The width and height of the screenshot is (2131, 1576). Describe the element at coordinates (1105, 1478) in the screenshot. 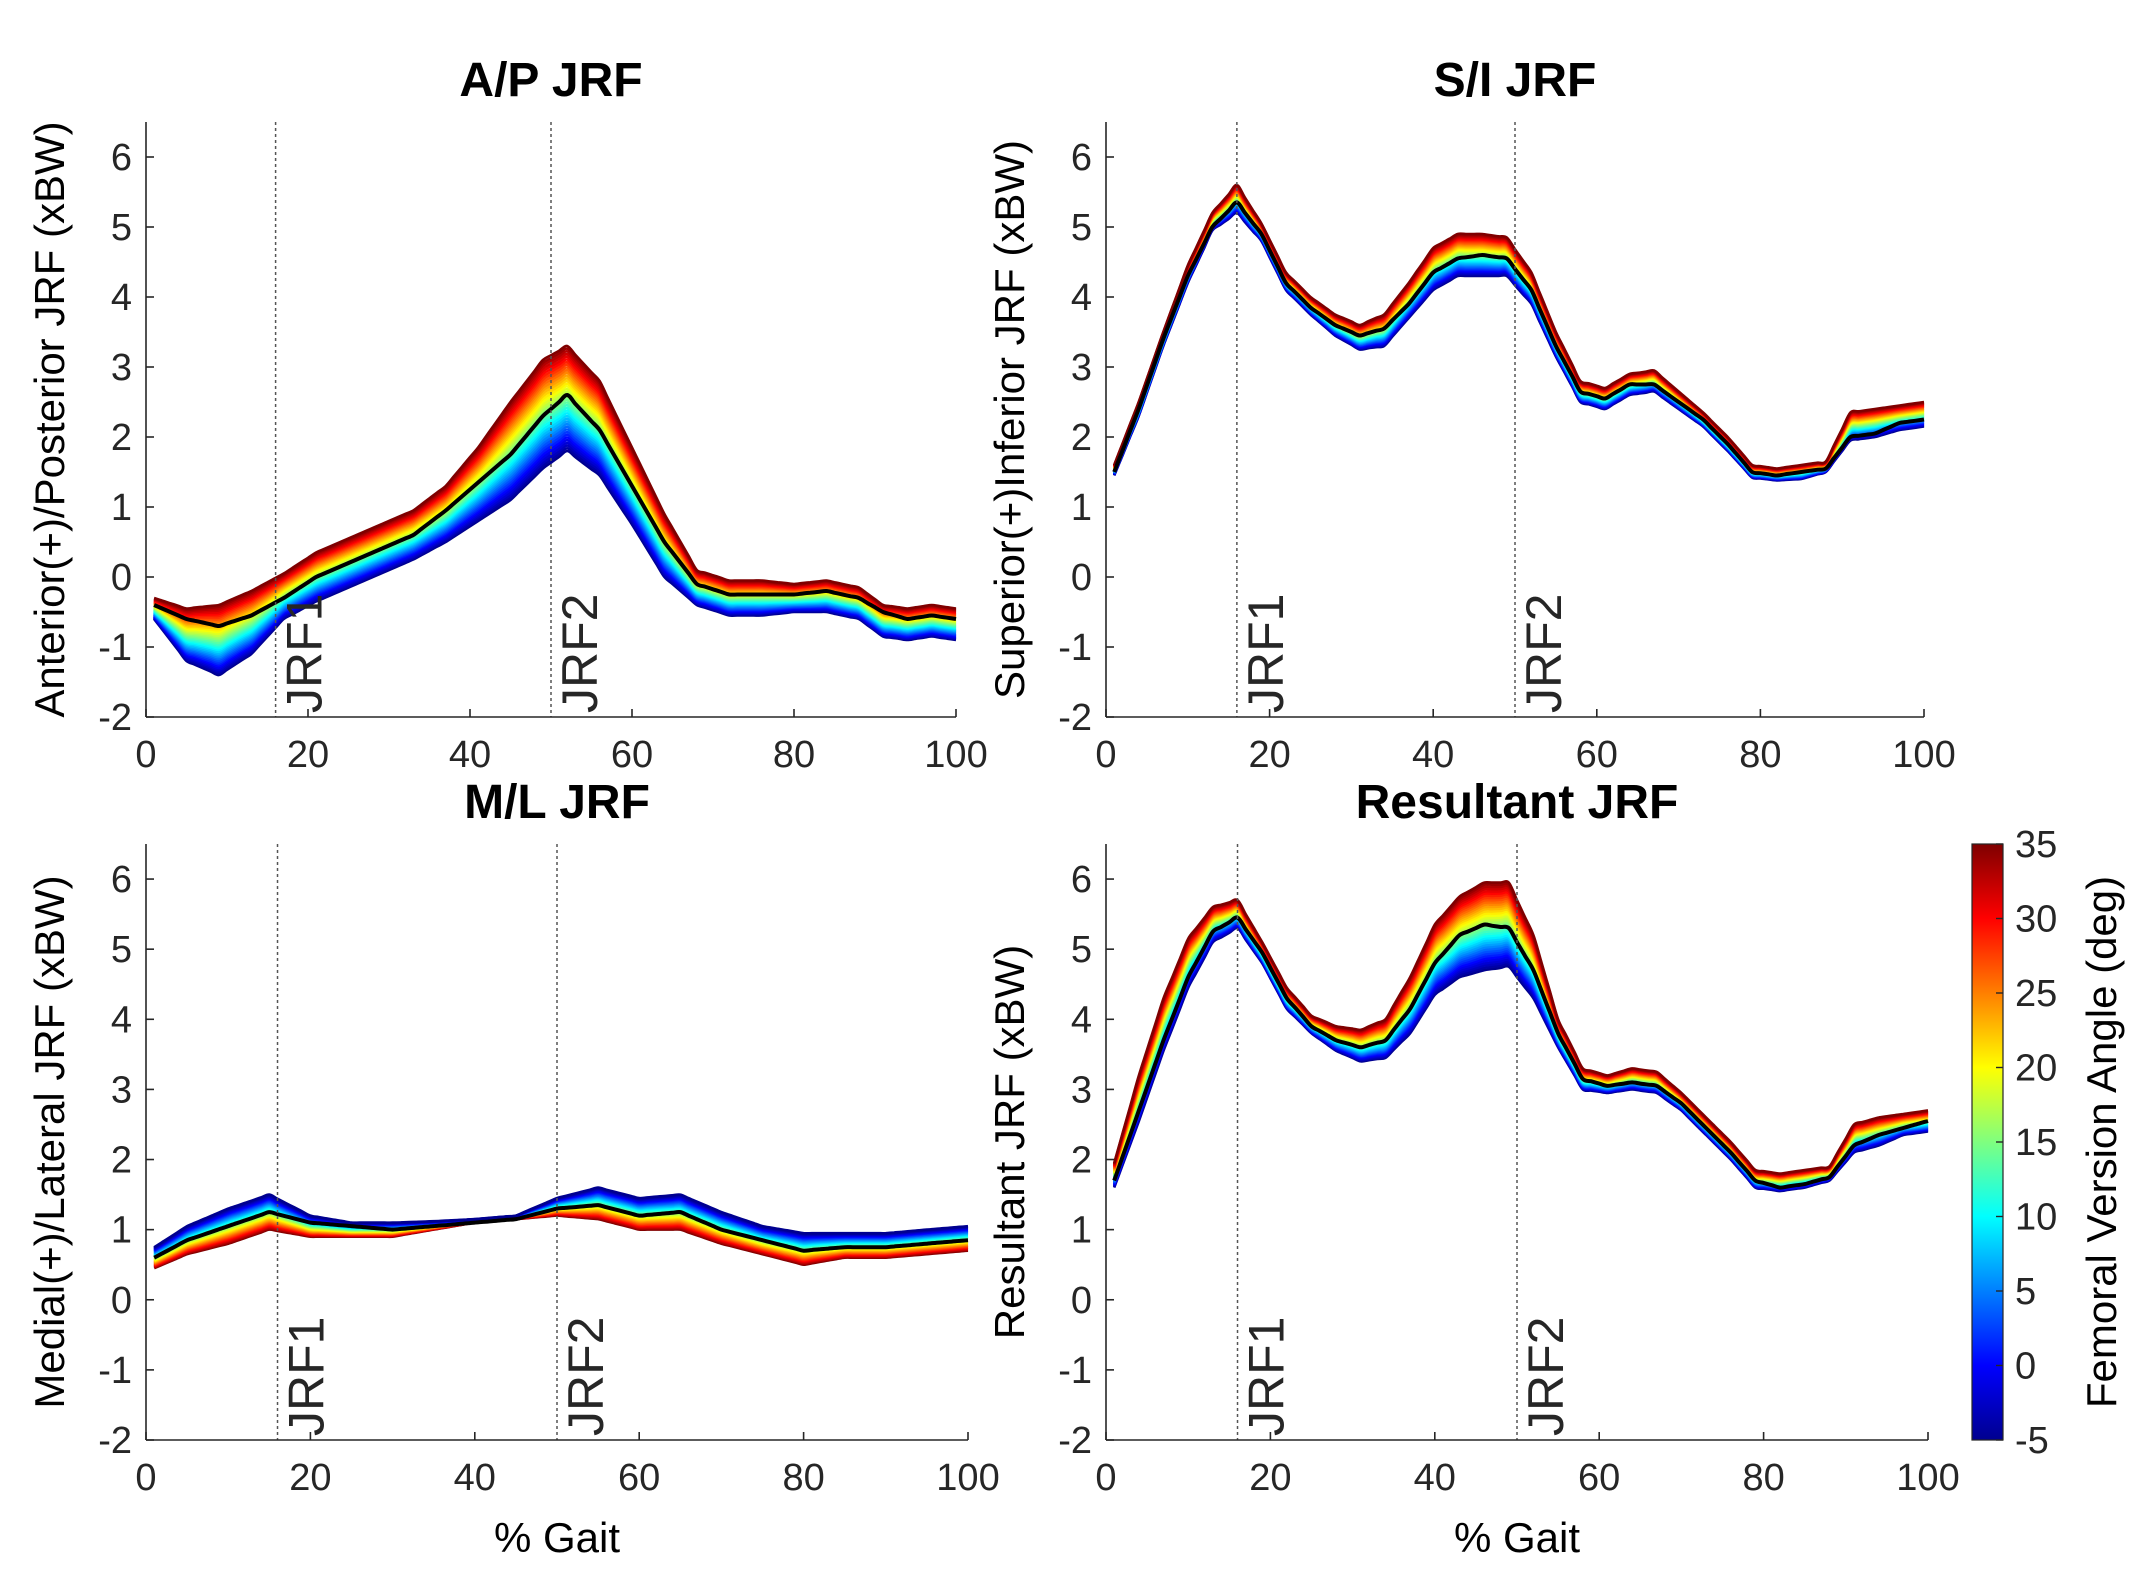

I see `x-tick-label: 0` at that location.